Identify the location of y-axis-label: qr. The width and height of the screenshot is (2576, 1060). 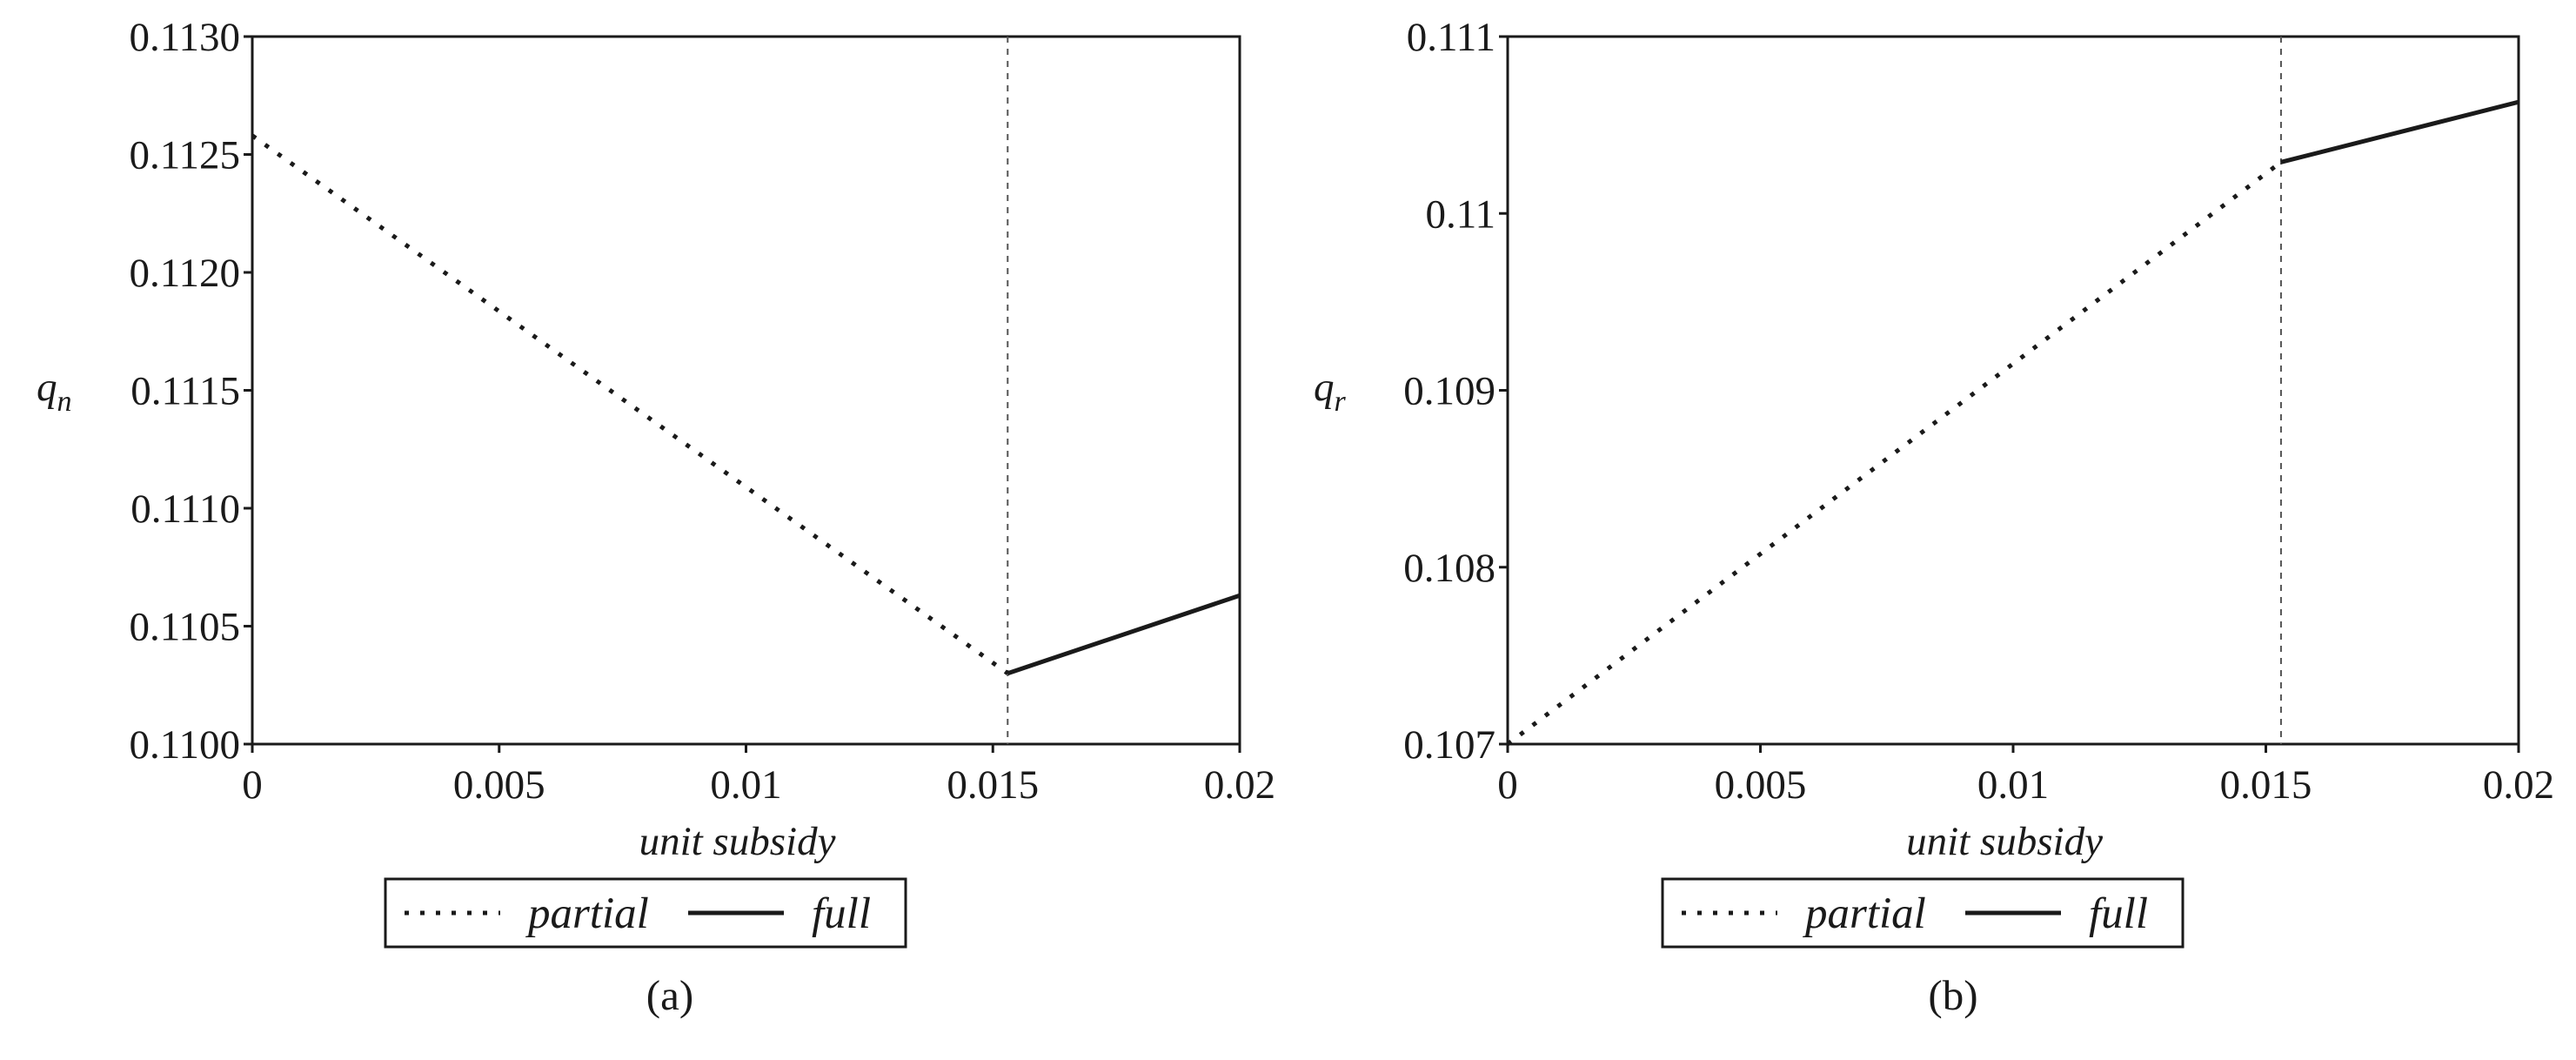
(1330, 392).